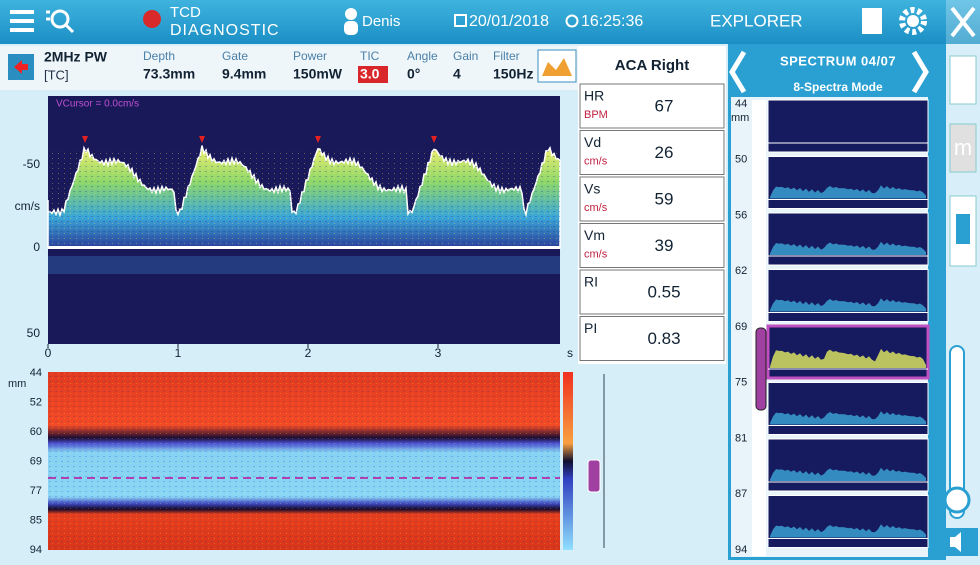 The width and height of the screenshot is (980, 565). I want to click on param-label: Depth, so click(159, 56).